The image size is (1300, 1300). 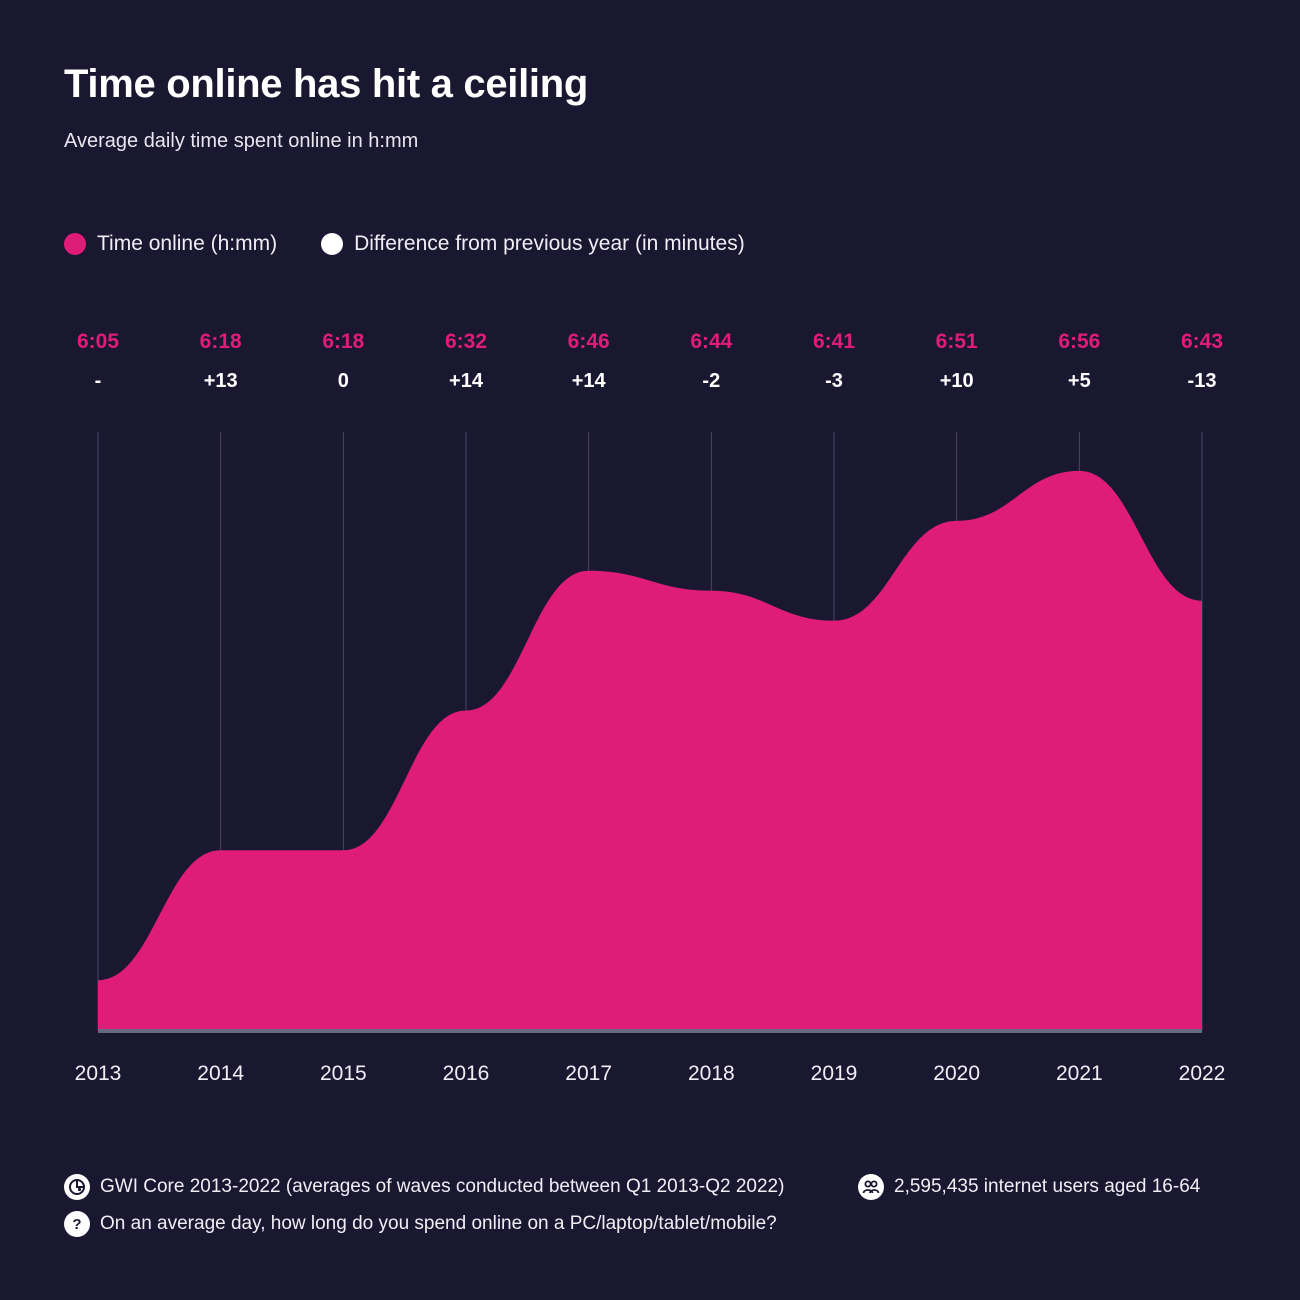 I want to click on x-tick-label-2015: 2015, so click(x=343, y=1073).